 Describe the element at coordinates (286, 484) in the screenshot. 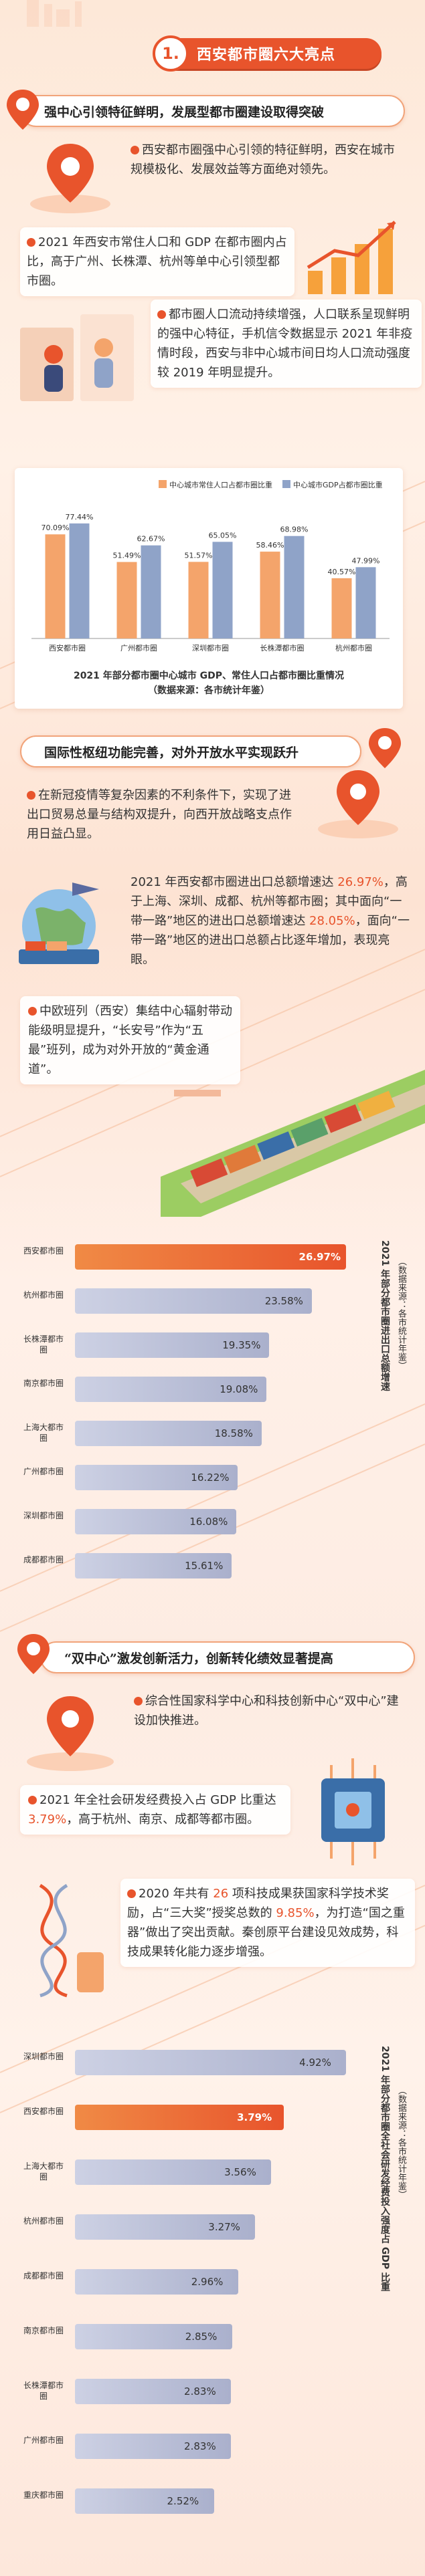

I see `legend-swatch` at that location.